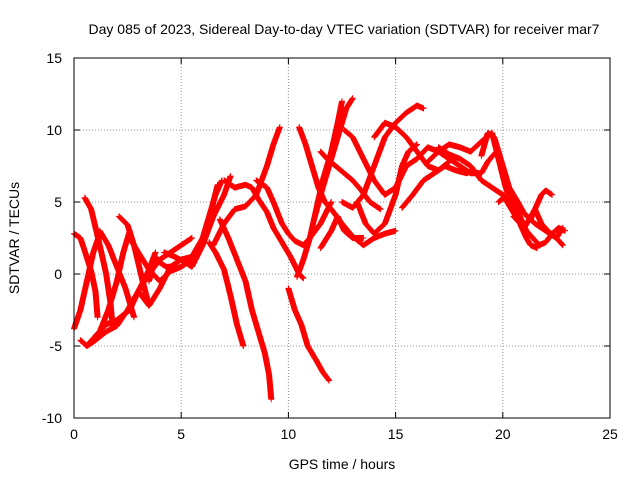 This screenshot has width=640, height=480. Describe the element at coordinates (52, 418) in the screenshot. I see `y-tick-label: -10` at that location.